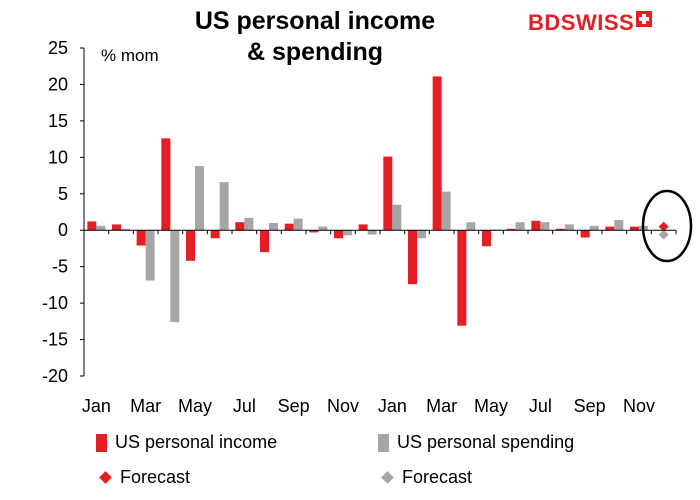 This screenshot has height=500, width=700. I want to click on legend-diamond-spending, so click(387, 477).